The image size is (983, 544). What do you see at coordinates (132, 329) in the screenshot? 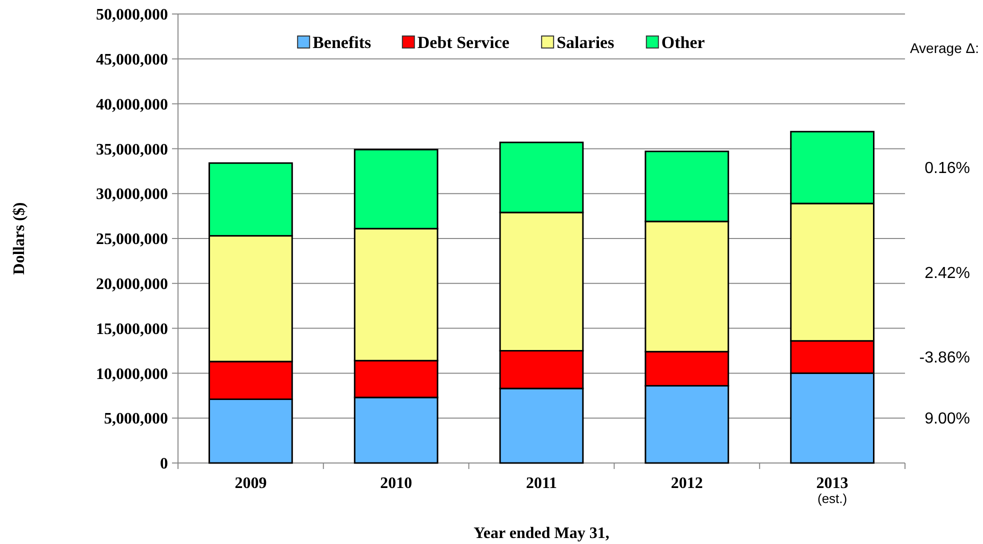
I see `y-tick-label: 15,000,000` at bounding box center [132, 329].